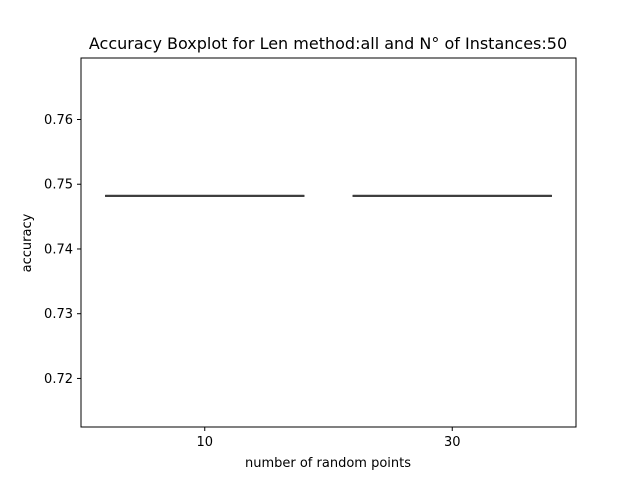 The width and height of the screenshot is (640, 480). Describe the element at coordinates (328, 463) in the screenshot. I see `x-axis-label: number of random points` at that location.